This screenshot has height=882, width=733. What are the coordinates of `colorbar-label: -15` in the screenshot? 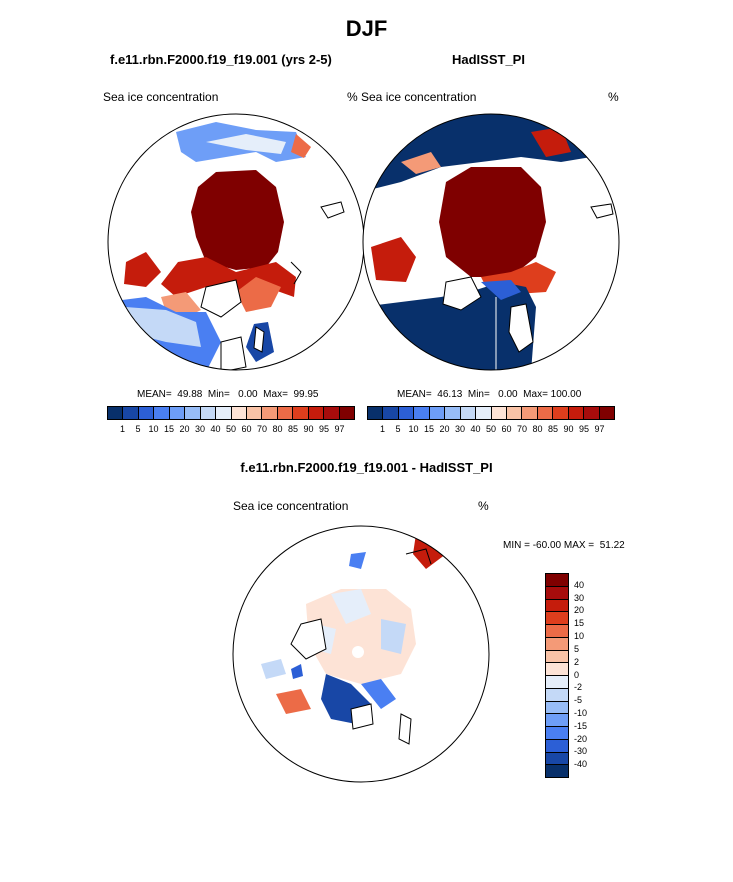 It's located at (581, 725).